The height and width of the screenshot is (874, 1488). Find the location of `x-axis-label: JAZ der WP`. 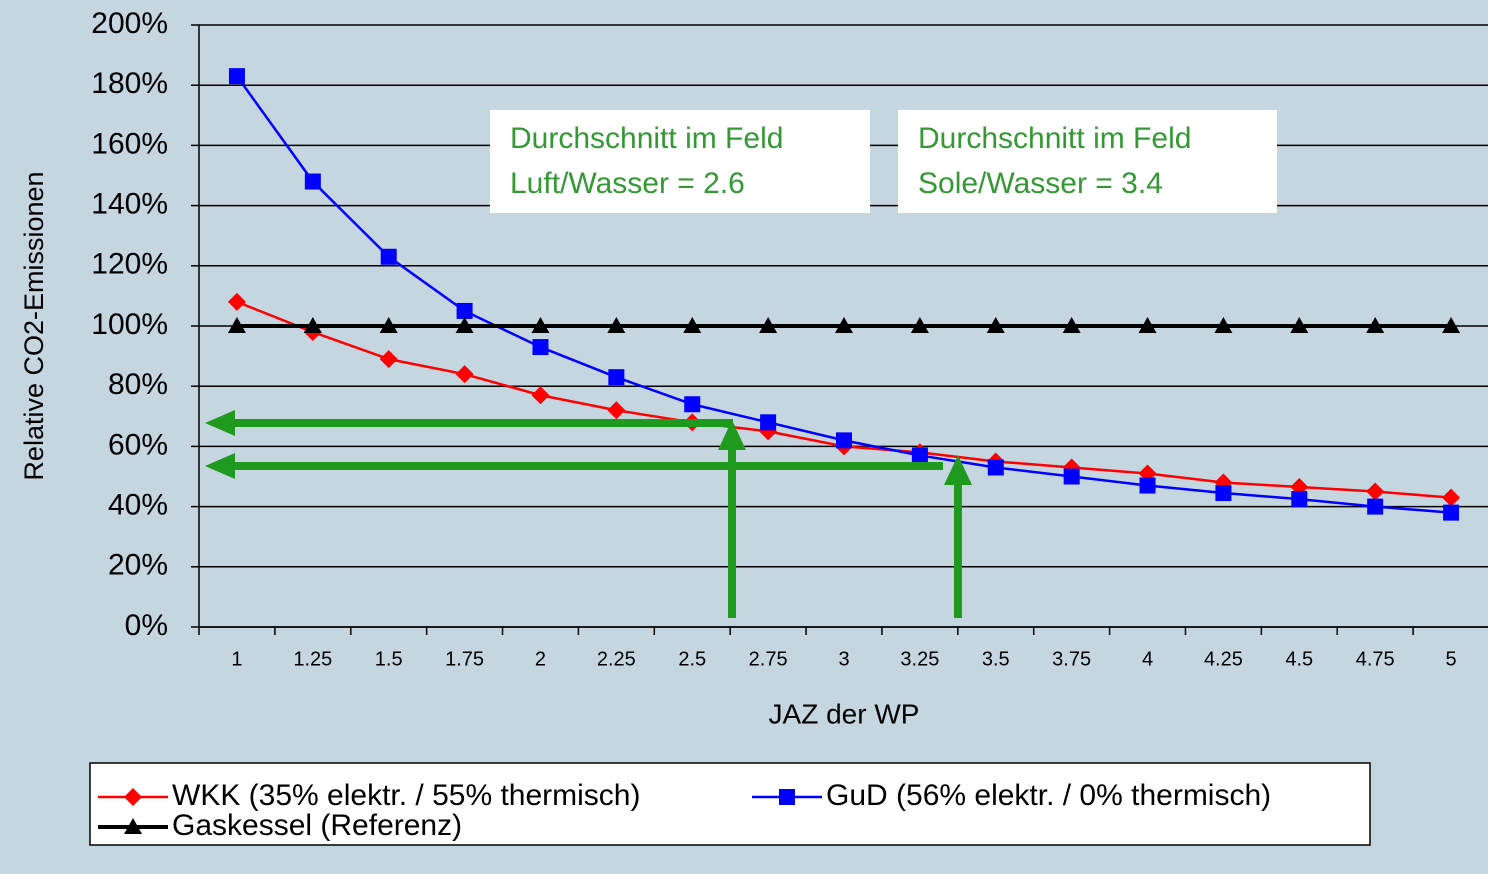

x-axis-label: JAZ der WP is located at coordinates (844, 713).